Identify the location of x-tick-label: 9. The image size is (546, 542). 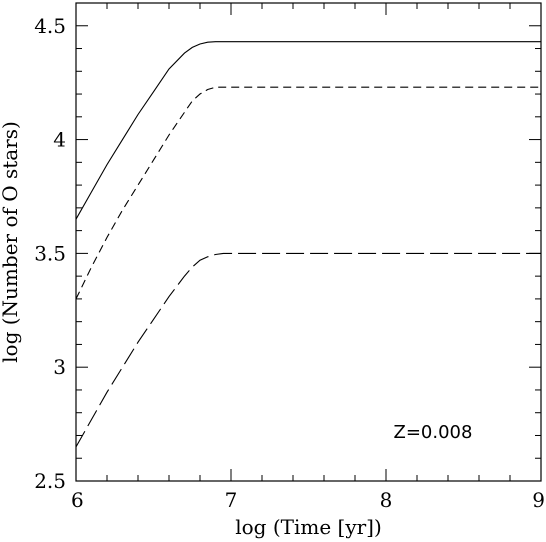
(538, 500).